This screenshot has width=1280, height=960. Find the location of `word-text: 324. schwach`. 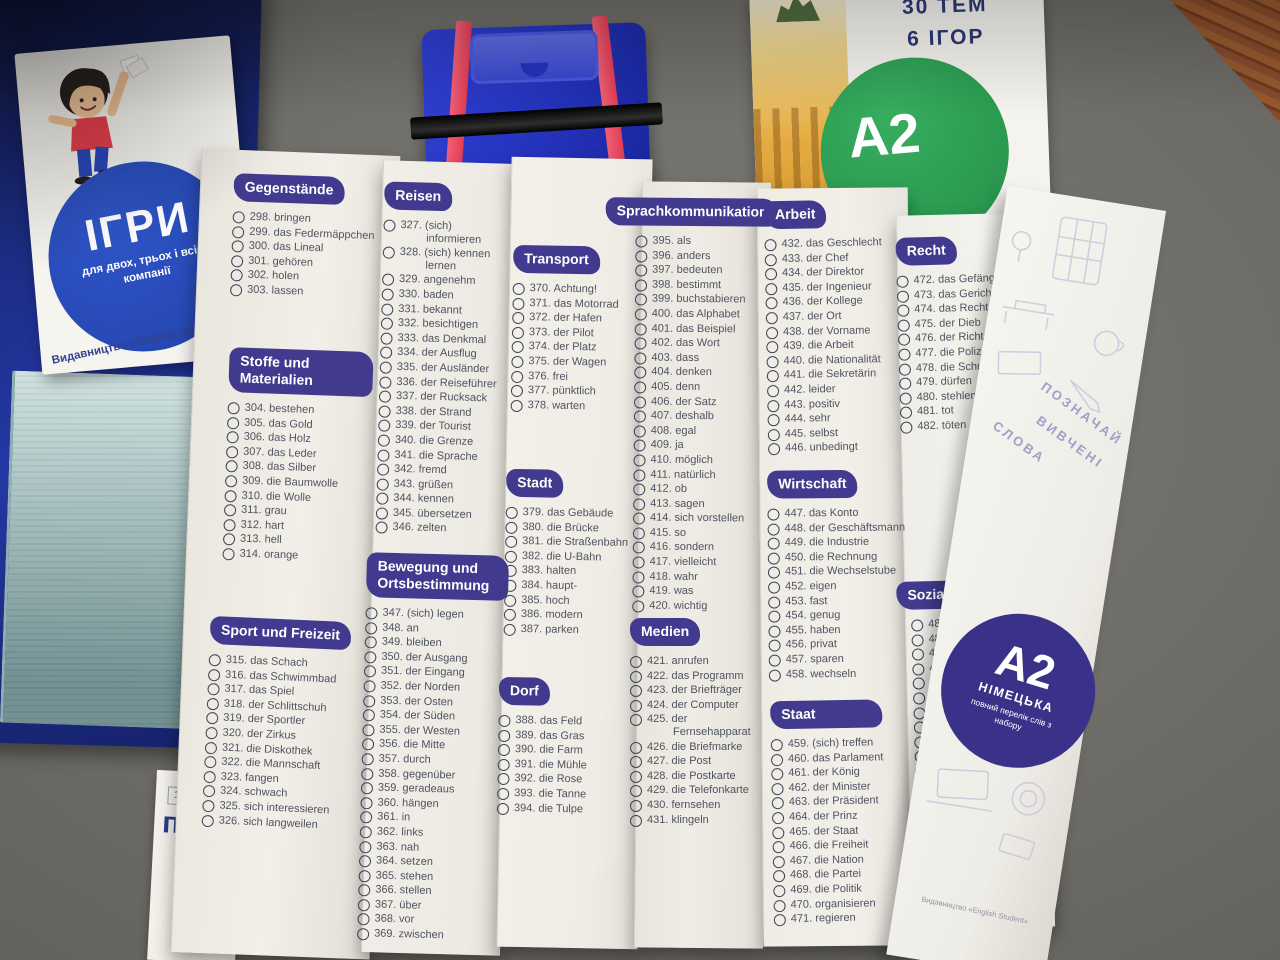

word-text: 324. schwach is located at coordinates (253, 792).